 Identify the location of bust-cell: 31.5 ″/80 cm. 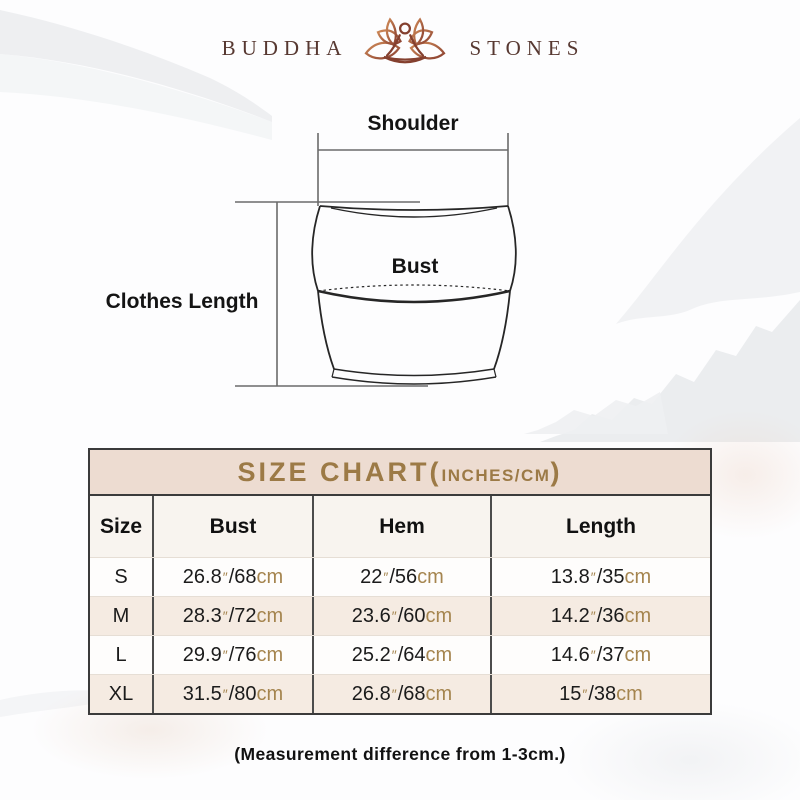
(232, 694).